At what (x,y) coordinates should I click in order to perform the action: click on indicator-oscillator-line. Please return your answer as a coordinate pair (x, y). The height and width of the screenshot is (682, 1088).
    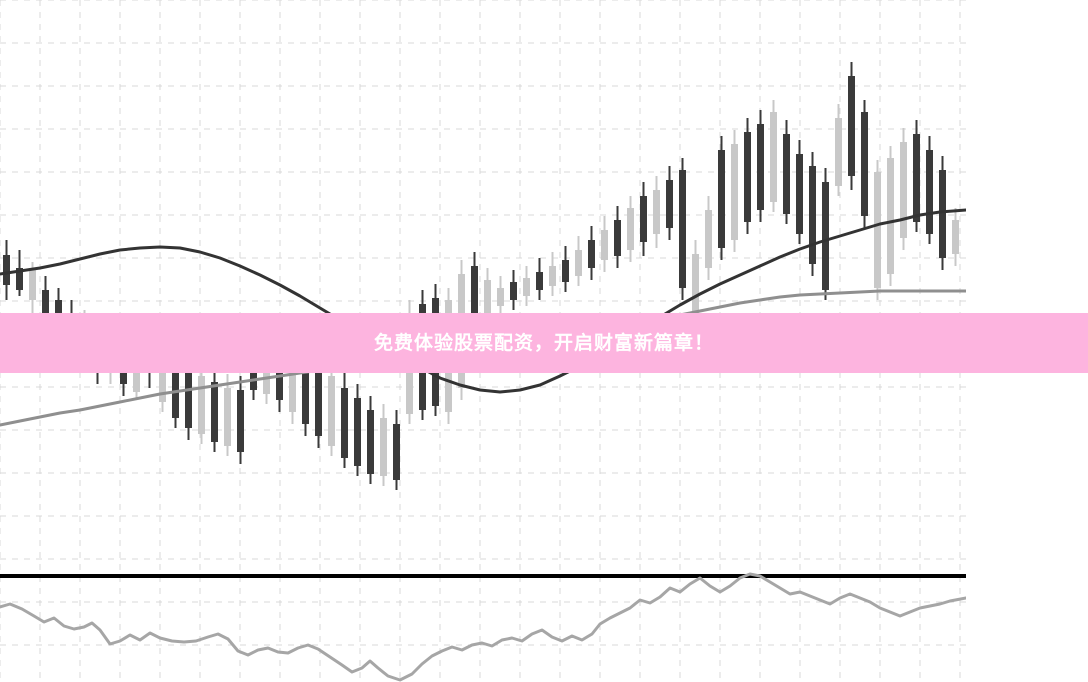
    Looking at the image, I should click on (483, 627).